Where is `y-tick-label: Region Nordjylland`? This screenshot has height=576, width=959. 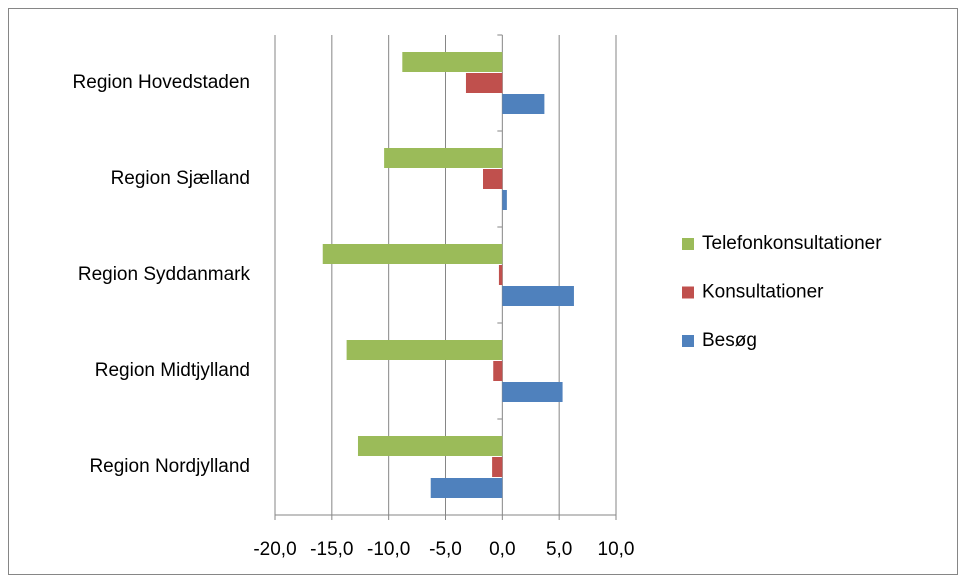 y-tick-label: Region Nordjylland is located at coordinates (169, 466).